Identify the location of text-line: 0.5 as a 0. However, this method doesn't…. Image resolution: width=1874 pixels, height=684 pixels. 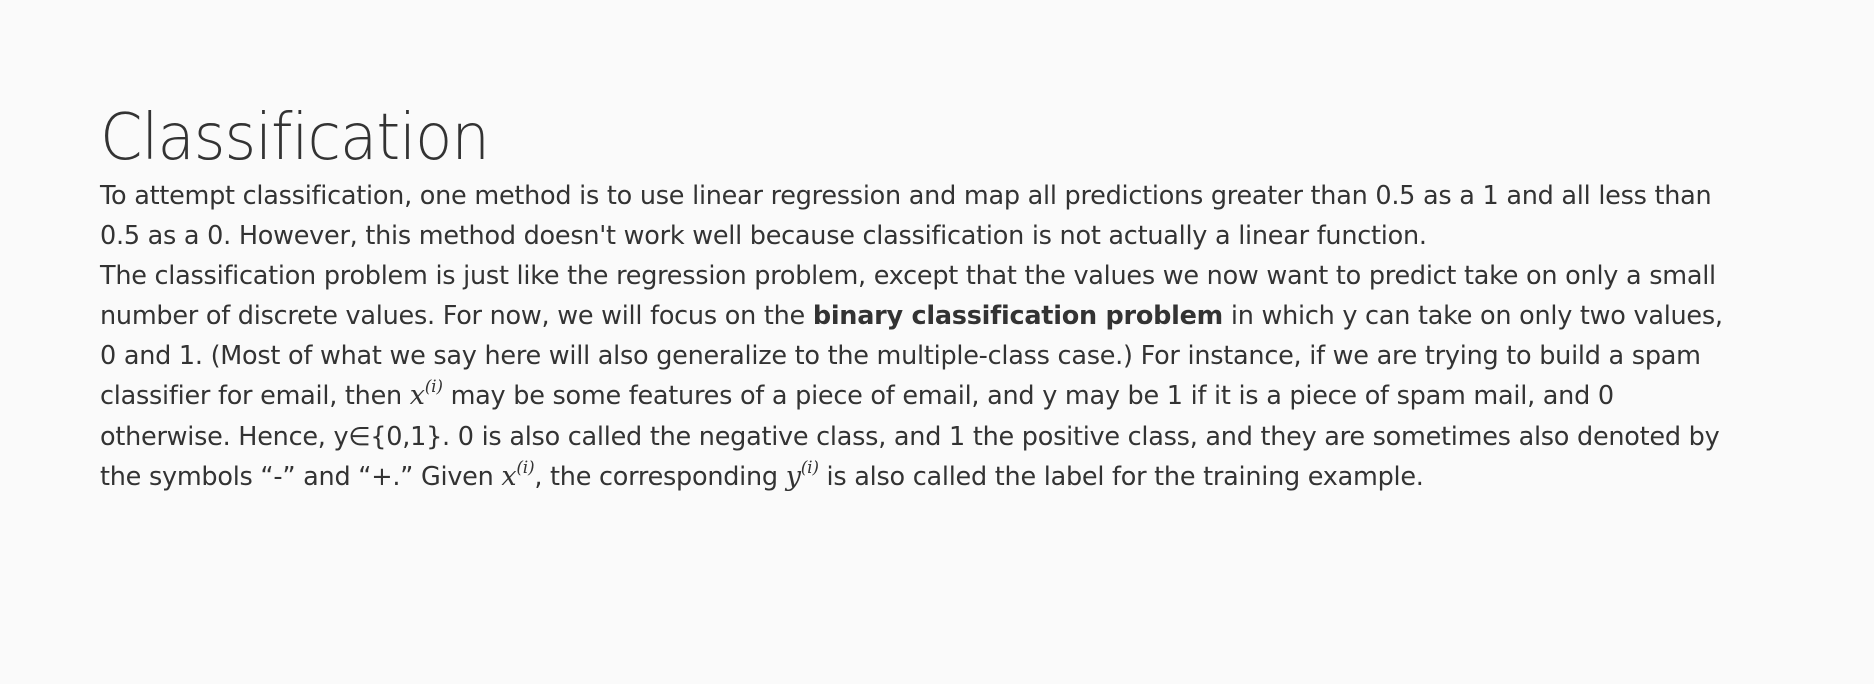
(763, 236).